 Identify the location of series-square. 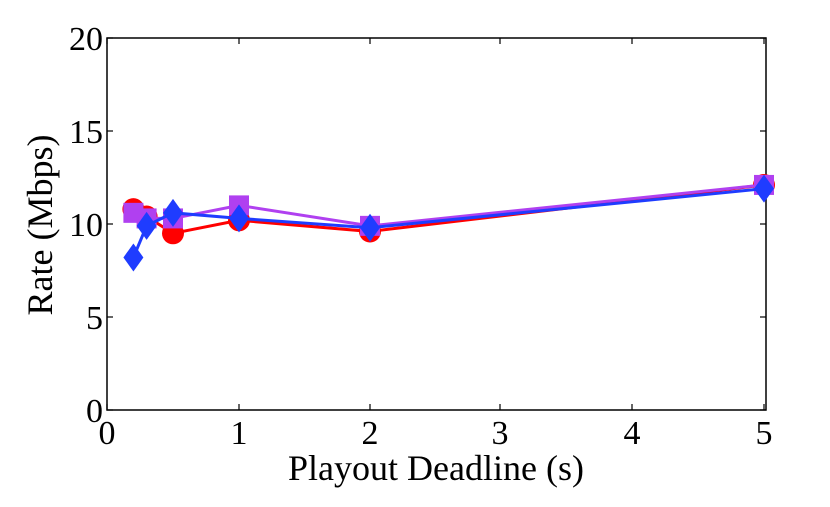
(448, 205).